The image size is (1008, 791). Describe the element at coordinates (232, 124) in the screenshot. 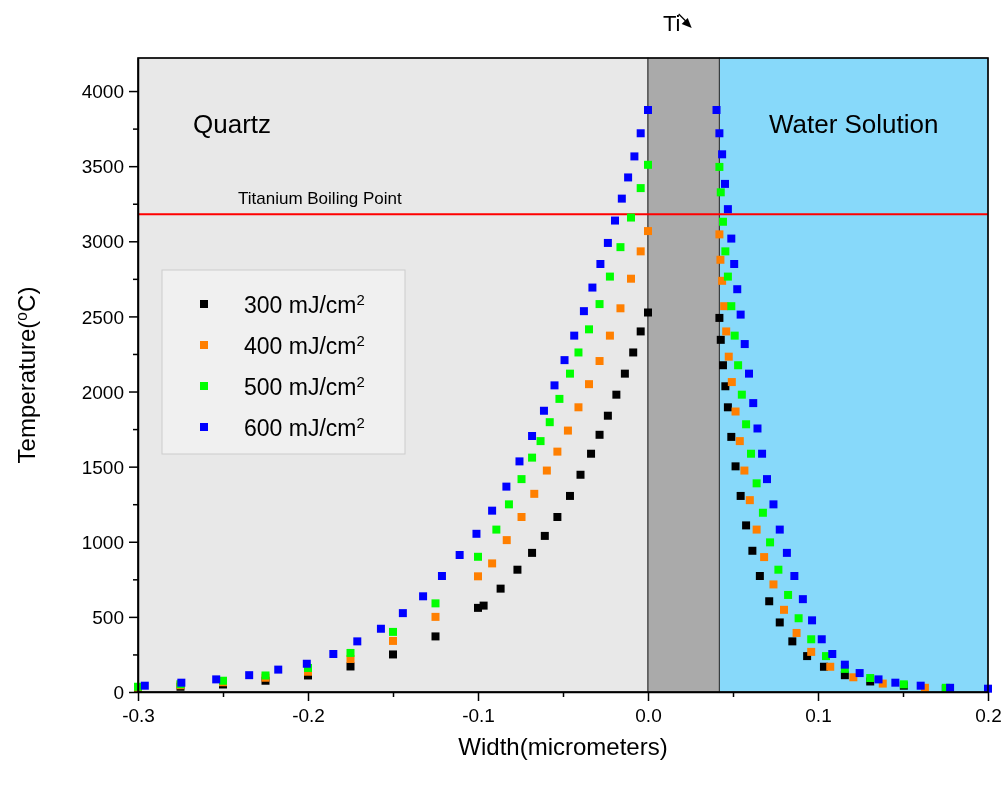

I see `band-label: Quartz` at that location.